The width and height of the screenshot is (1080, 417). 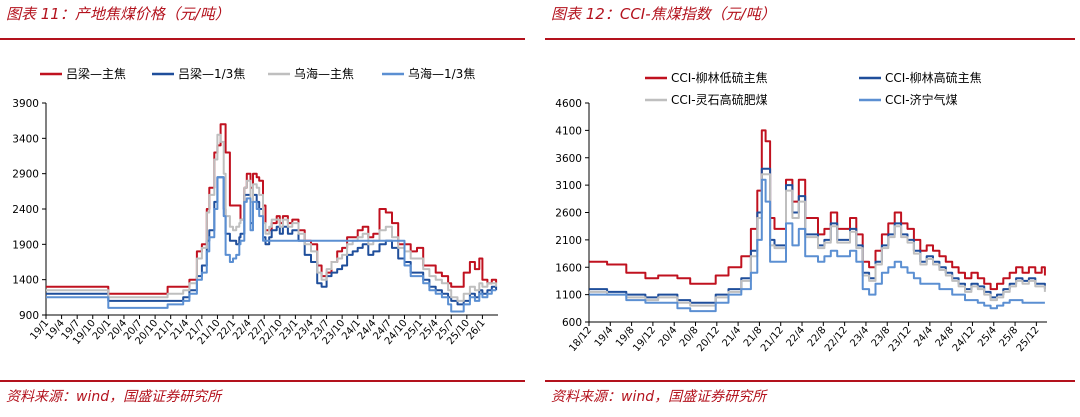 What do you see at coordinates (772, 339) in the screenshot?
I see `x-tick-label: 21/12` at bounding box center [772, 339].